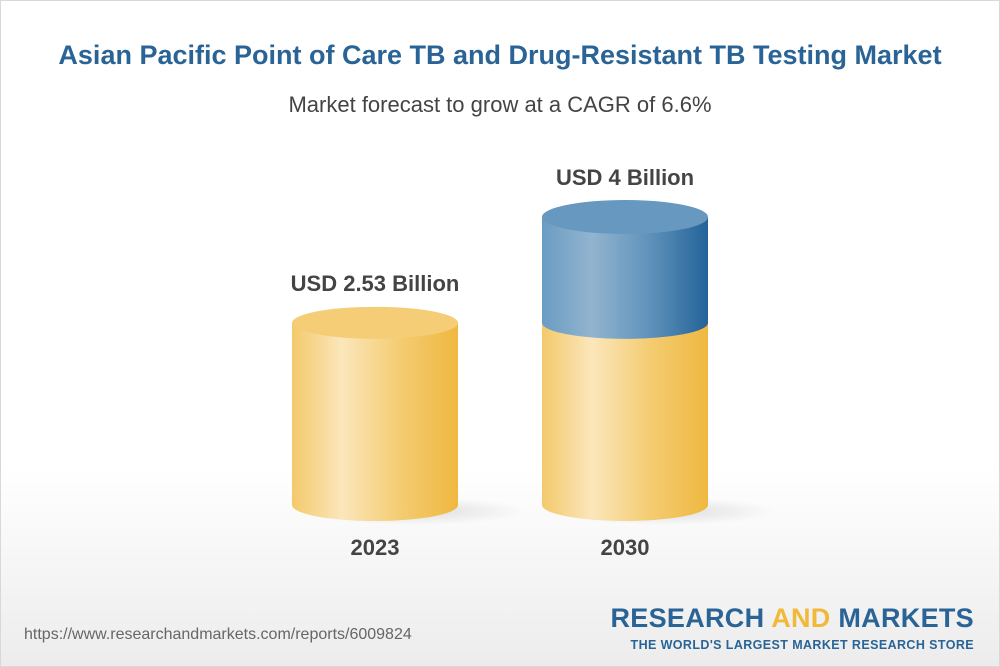  Describe the element at coordinates (625, 278) in the screenshot. I see `cylinder-bar-growth` at that location.